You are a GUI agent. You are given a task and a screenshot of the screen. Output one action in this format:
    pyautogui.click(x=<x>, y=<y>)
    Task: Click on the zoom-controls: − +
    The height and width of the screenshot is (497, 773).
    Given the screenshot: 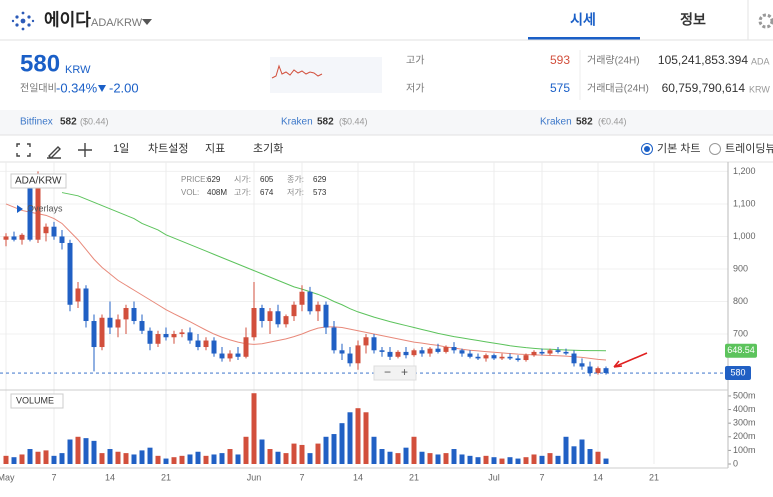 What is the action you would take?
    pyautogui.click(x=395, y=373)
    